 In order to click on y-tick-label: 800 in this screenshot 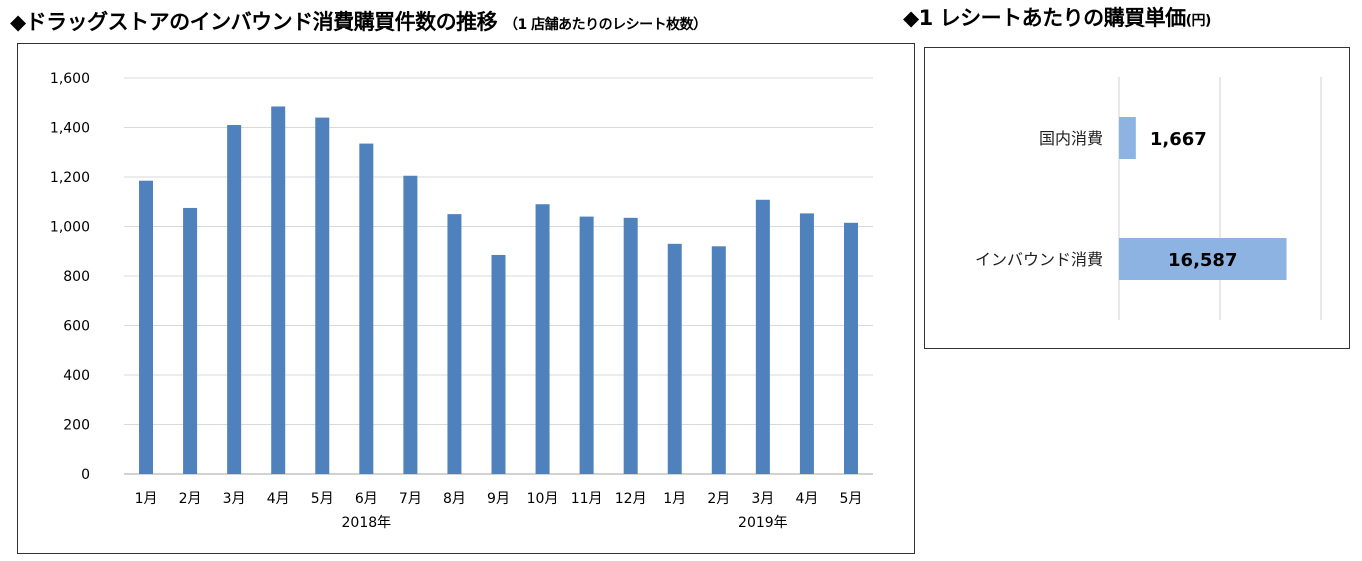, I will do `click(76, 277)`.